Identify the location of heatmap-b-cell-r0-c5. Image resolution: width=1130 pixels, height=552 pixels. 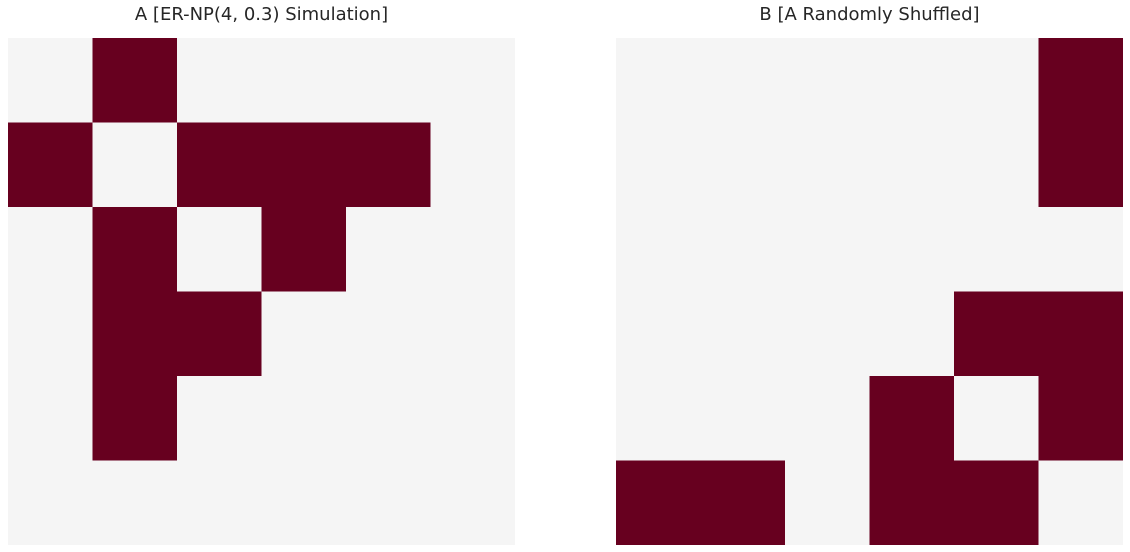
(1080, 80).